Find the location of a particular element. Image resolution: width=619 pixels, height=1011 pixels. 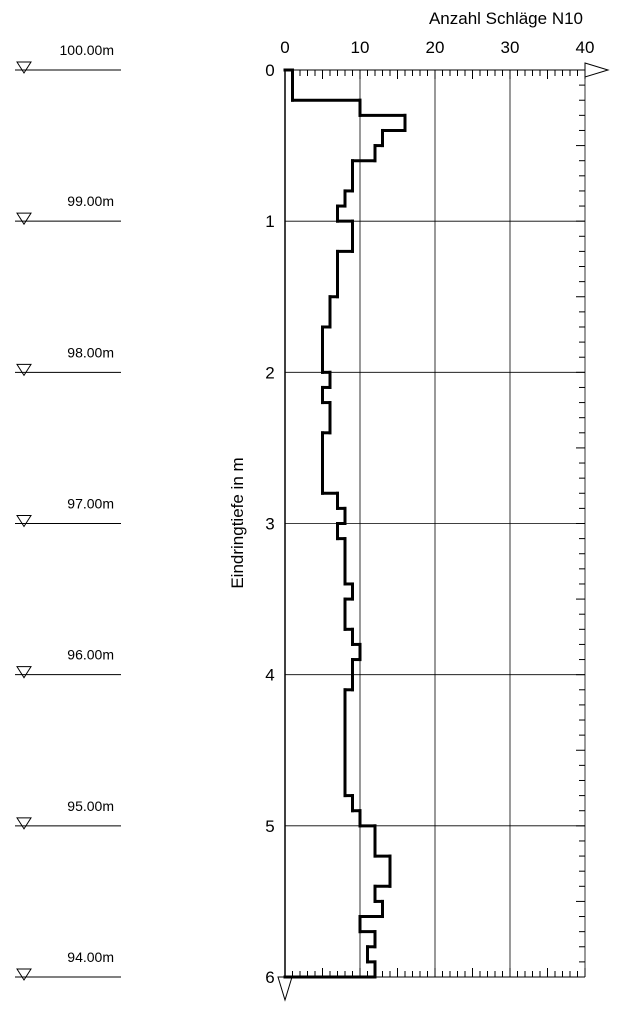

elevation-label: 95.00m is located at coordinates (90, 806).